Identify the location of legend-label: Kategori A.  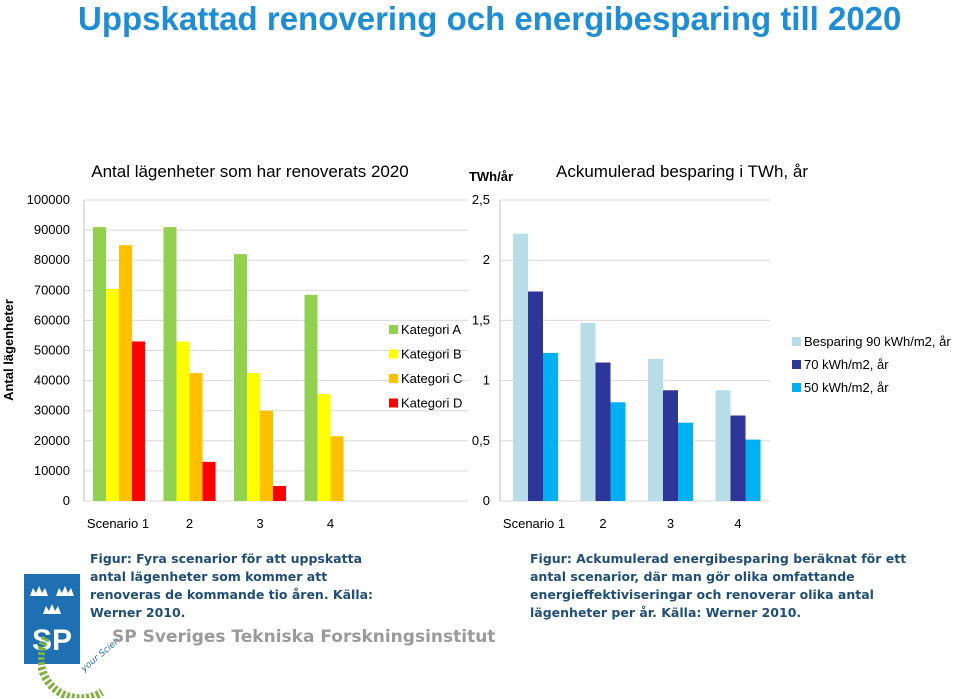
(431, 329).